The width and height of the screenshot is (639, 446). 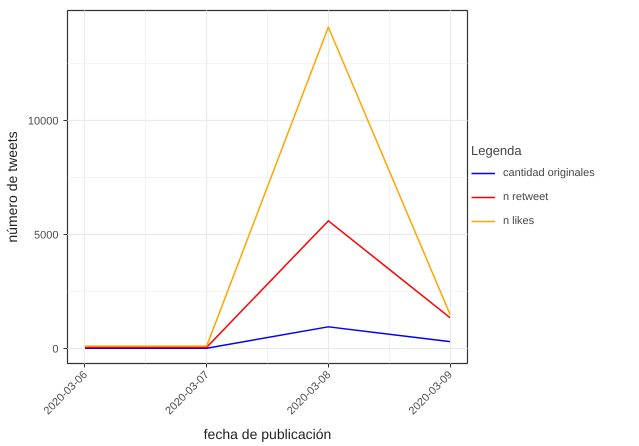 I want to click on legend-title: Legenda, so click(x=497, y=150).